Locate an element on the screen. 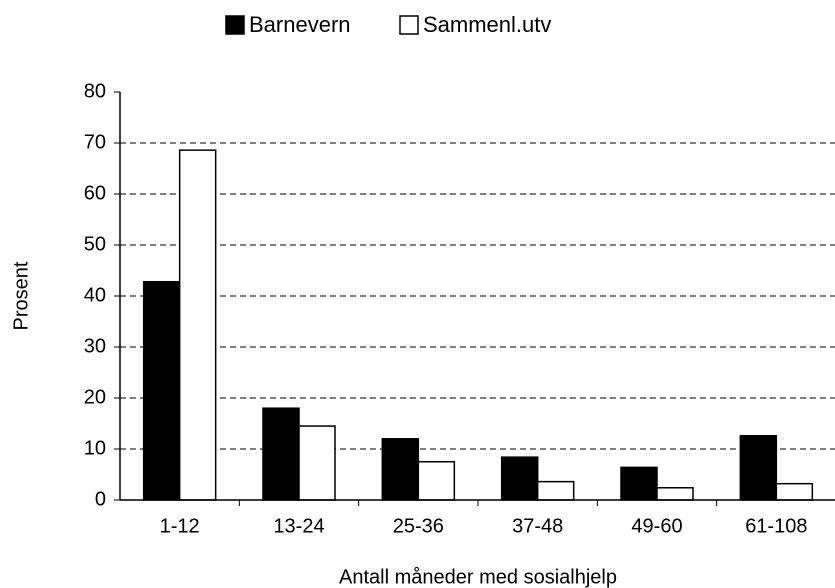 This screenshot has width=835, height=588. x-tick-label: 13-24 is located at coordinates (298, 526).